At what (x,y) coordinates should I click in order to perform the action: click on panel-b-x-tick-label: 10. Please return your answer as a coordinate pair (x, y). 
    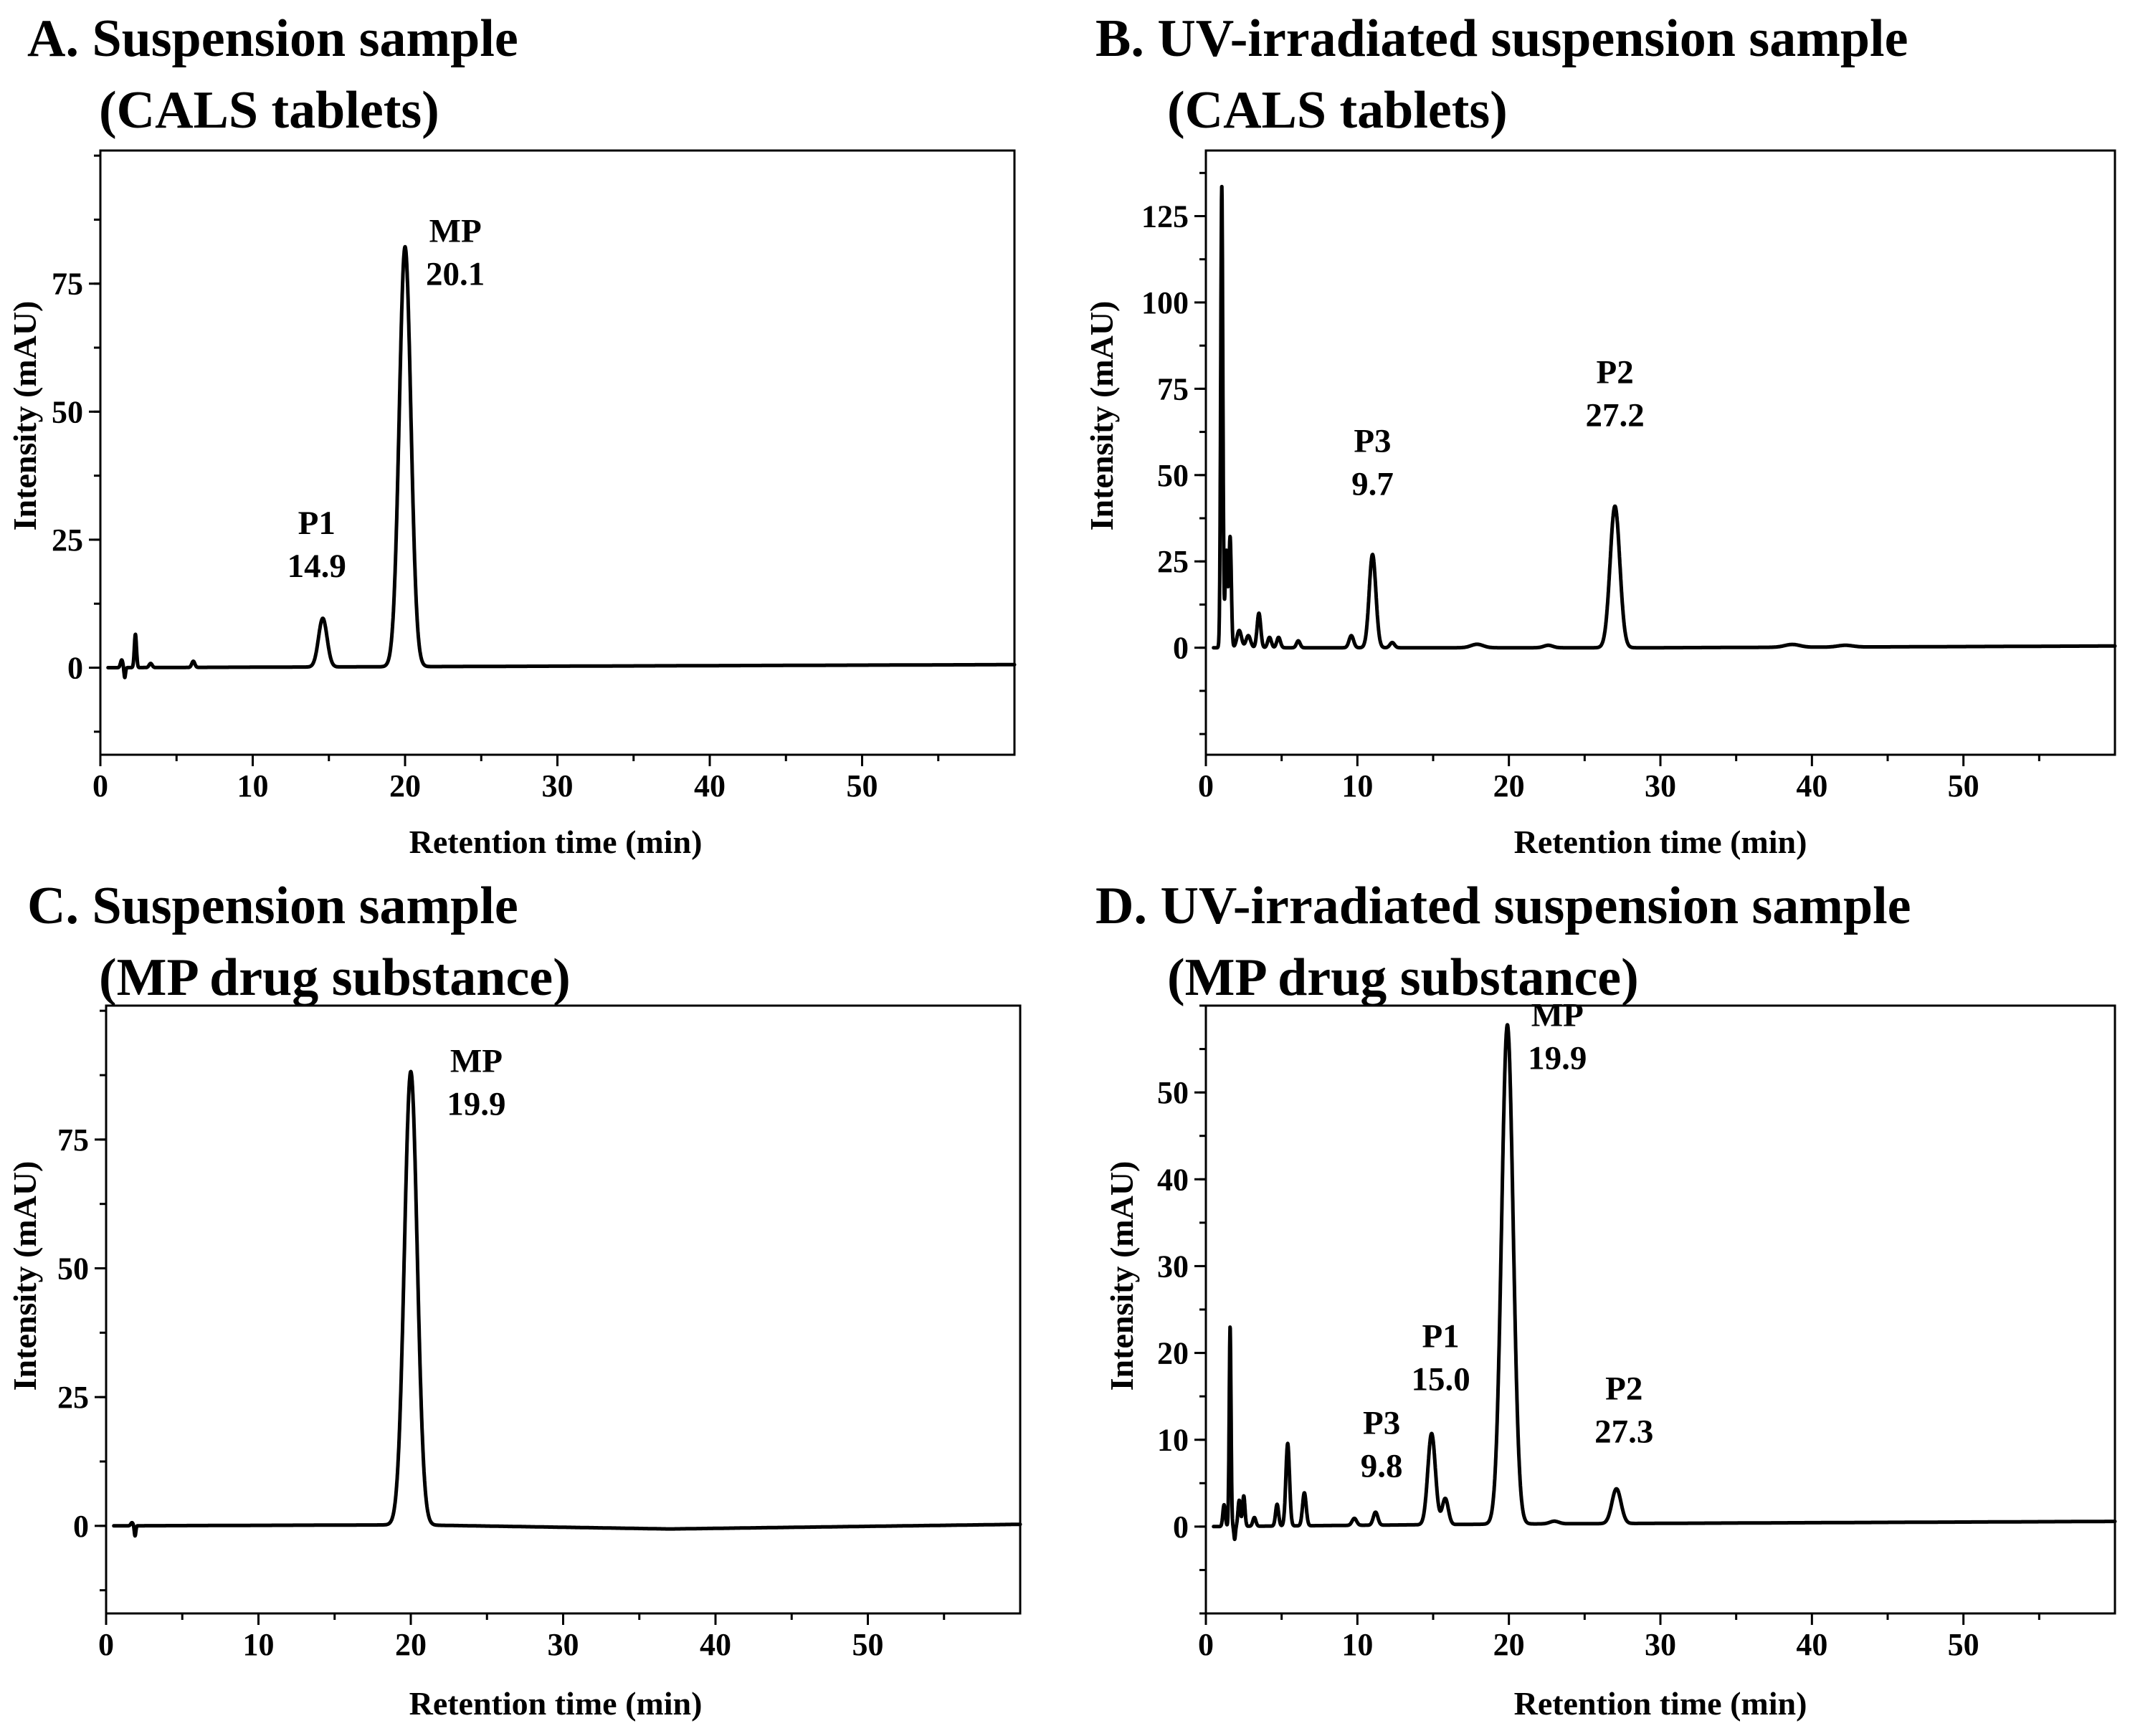
    Looking at the image, I should click on (1357, 785).